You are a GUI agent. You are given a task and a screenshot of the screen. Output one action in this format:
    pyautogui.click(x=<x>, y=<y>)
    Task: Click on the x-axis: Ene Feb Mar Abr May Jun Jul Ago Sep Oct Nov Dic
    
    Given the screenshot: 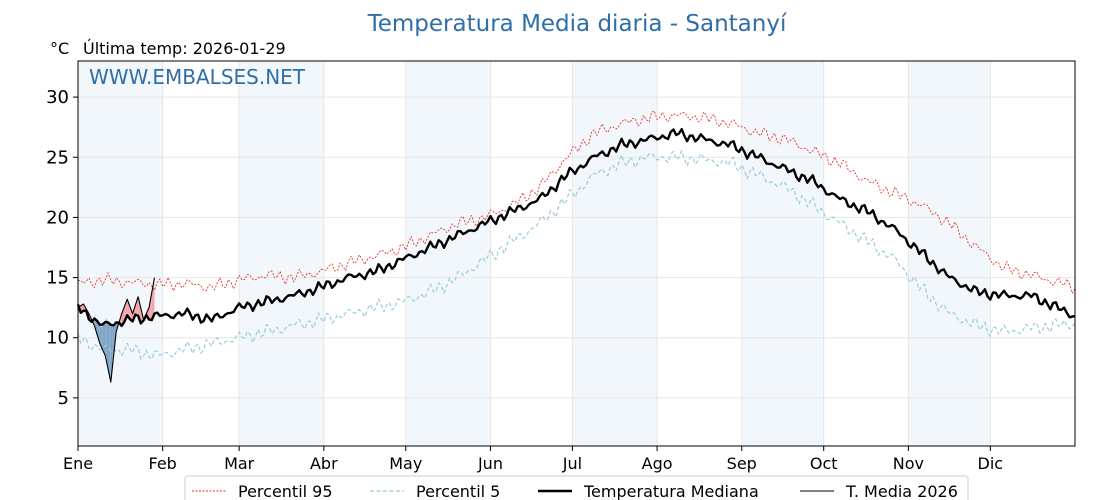 What is the action you would take?
    pyautogui.click(x=533, y=459)
    